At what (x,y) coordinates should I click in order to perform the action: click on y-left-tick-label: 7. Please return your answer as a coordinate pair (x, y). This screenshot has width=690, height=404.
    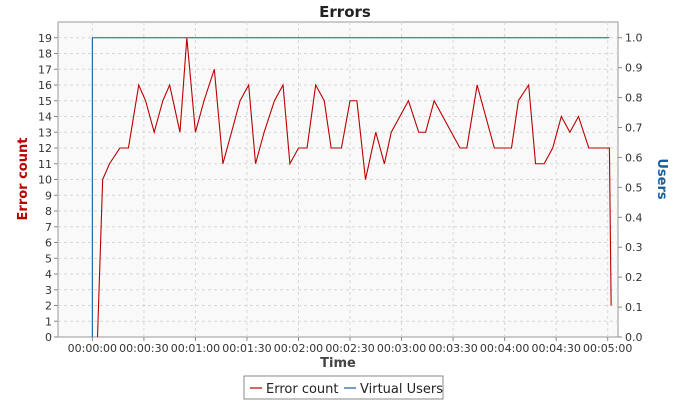
    Looking at the image, I should click on (48, 227).